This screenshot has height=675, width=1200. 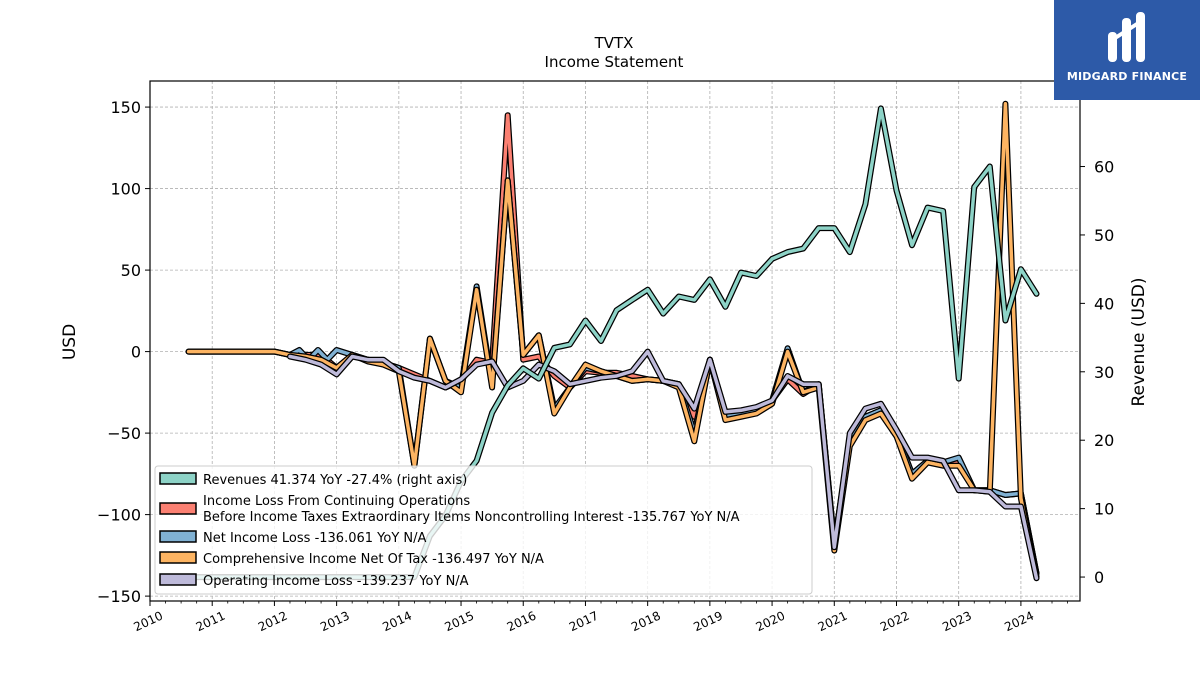 I want to click on chart-title: TVTX, so click(x=614, y=43).